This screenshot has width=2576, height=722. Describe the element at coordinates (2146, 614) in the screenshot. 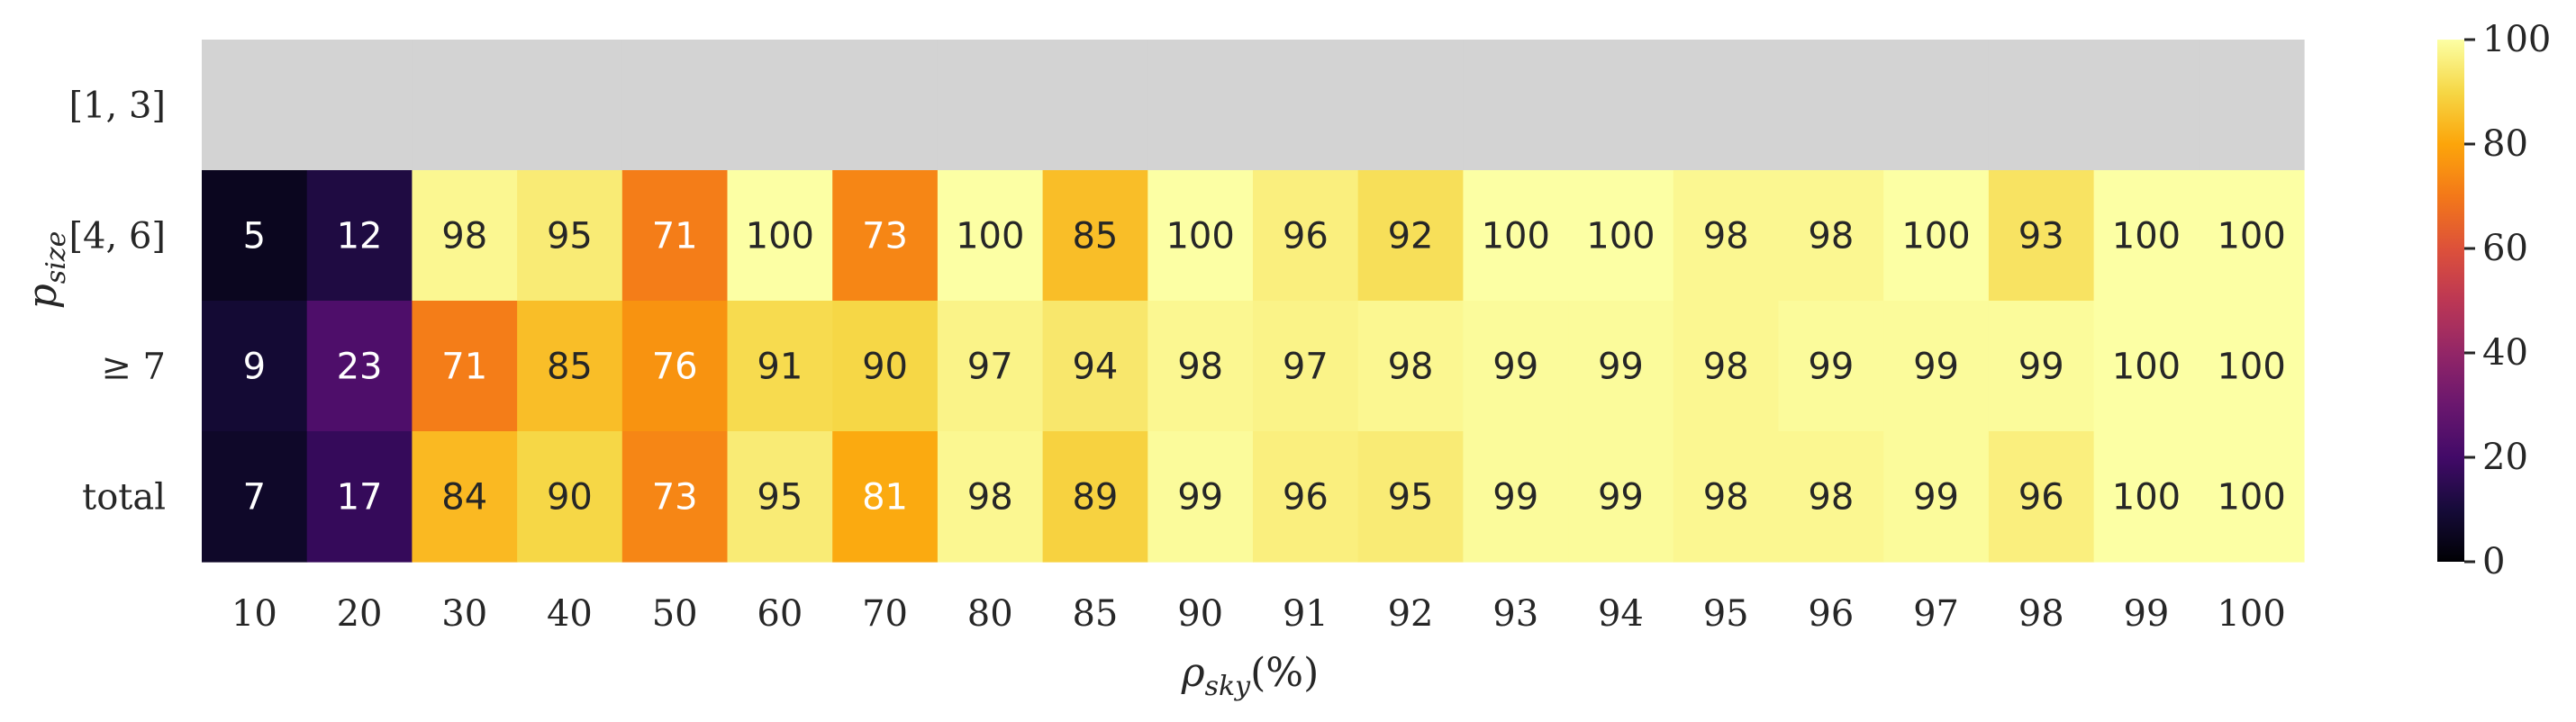

I see `x-tick-label: 99` at that location.